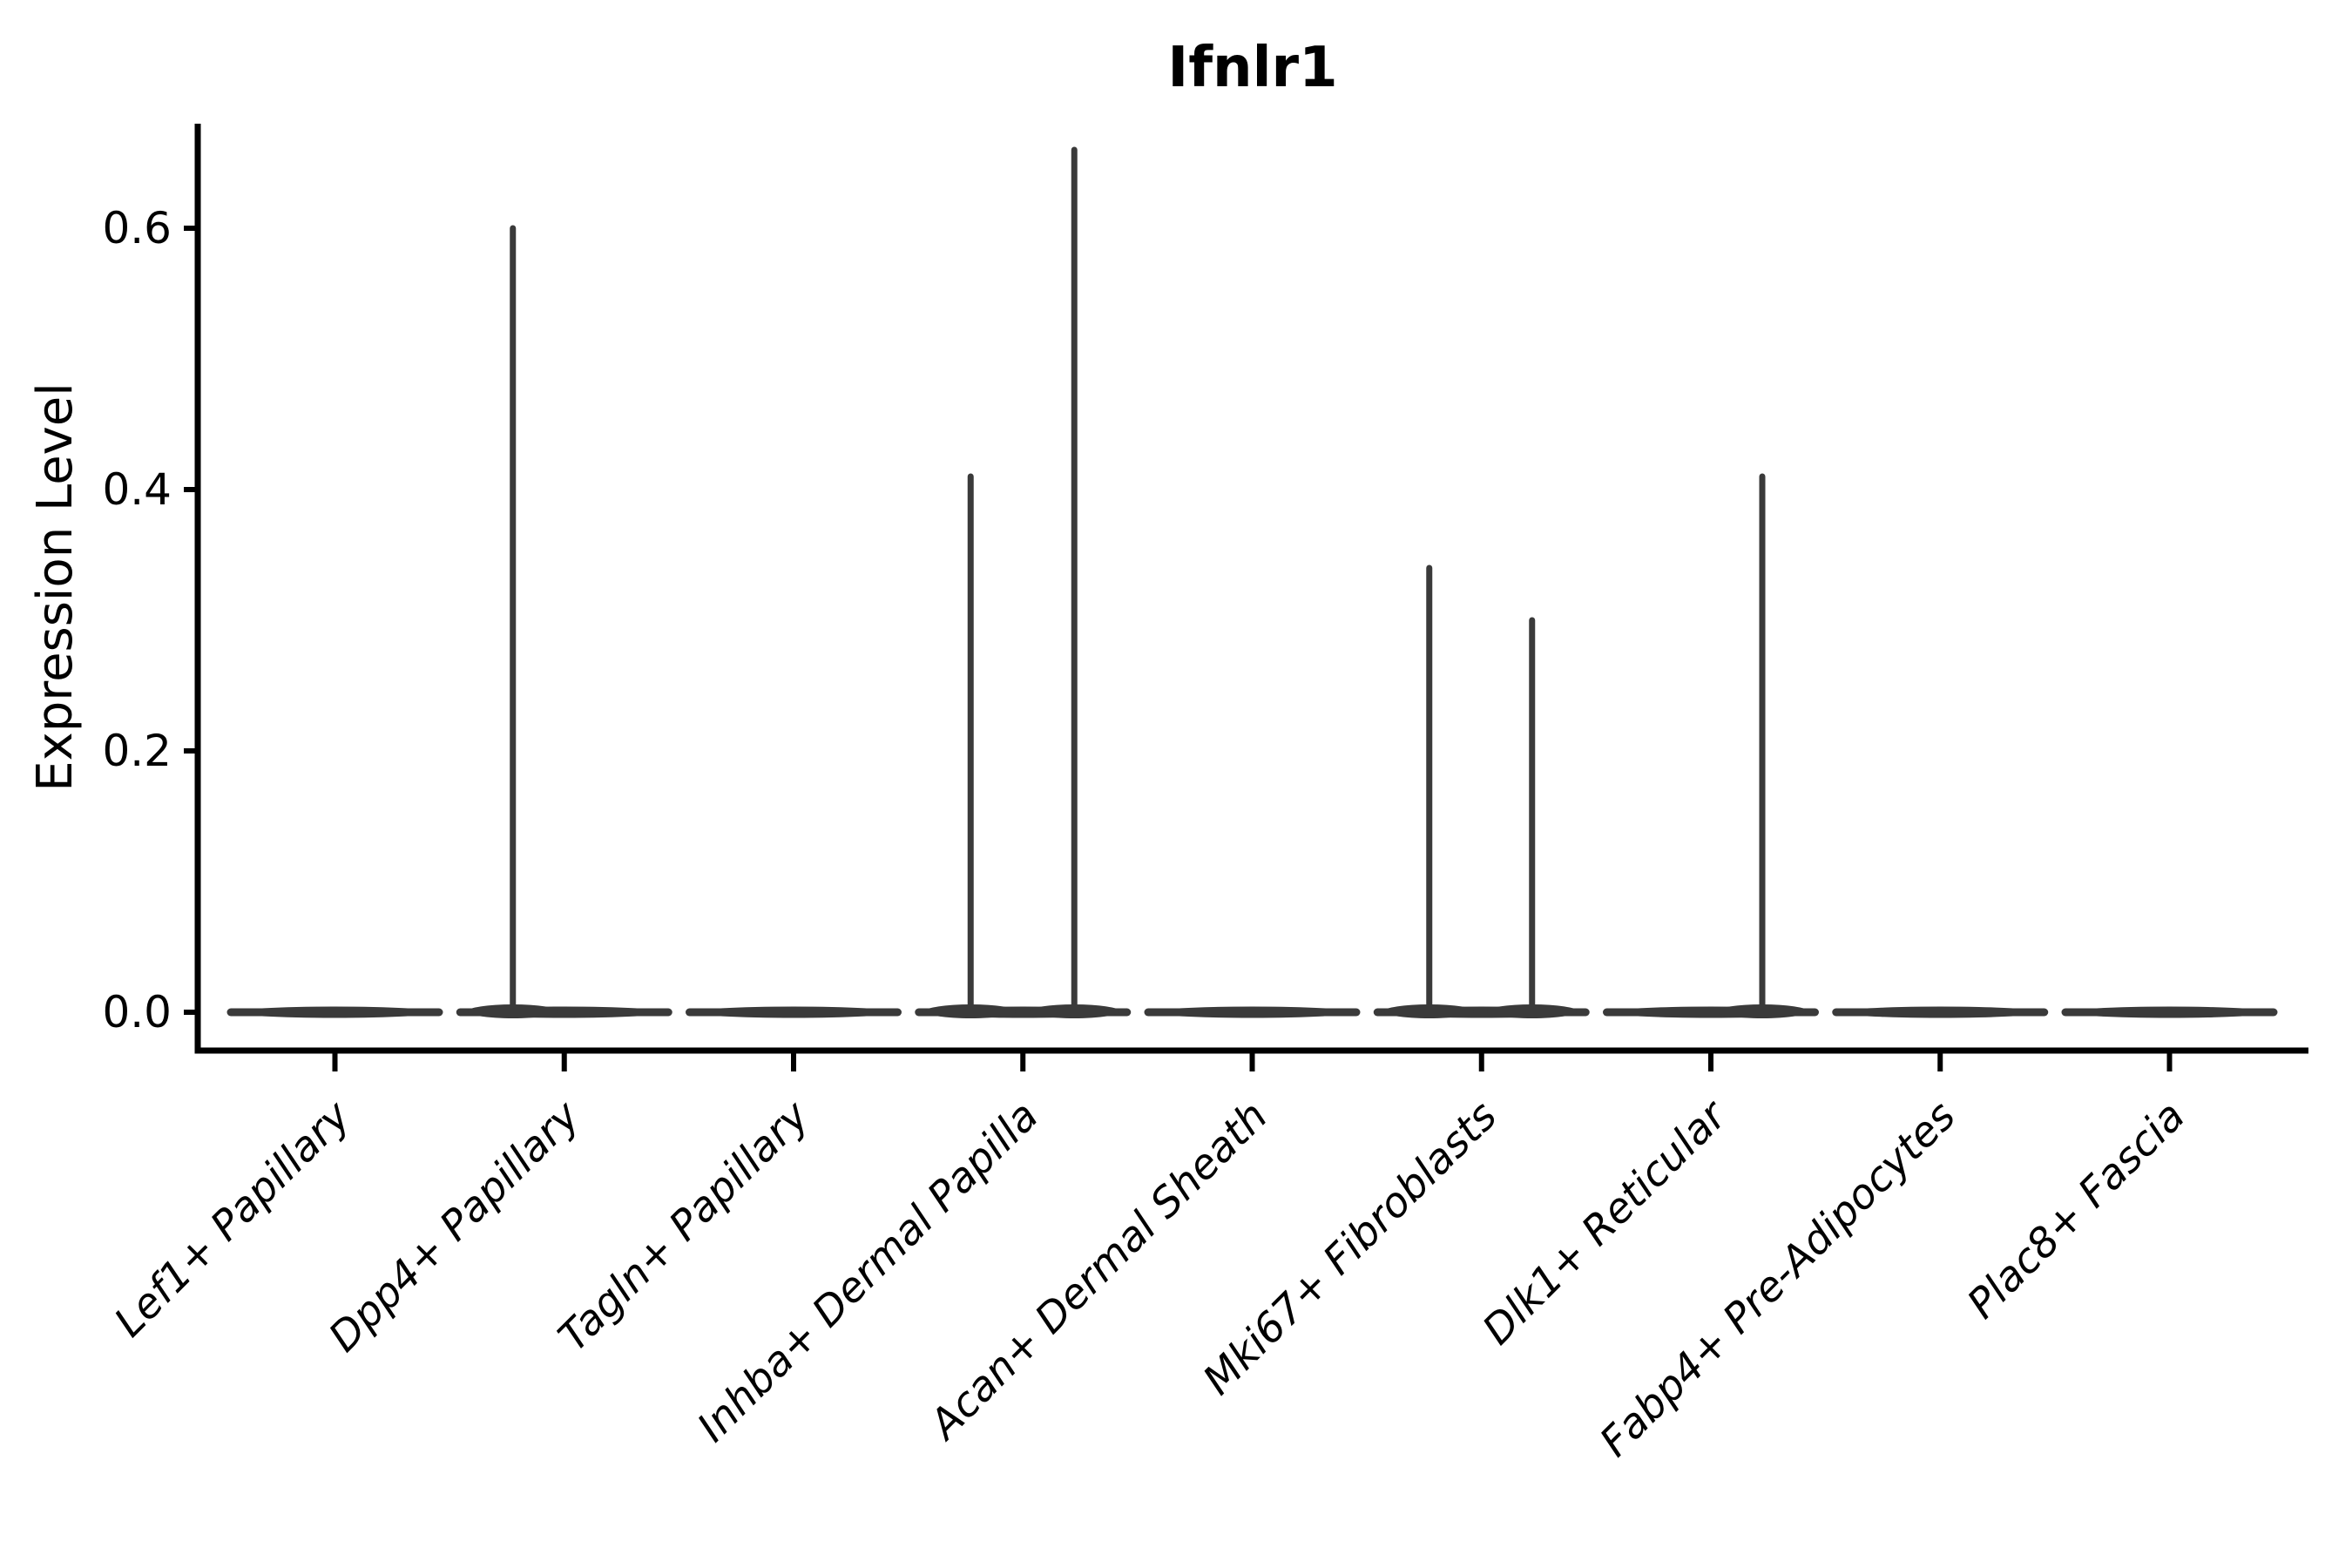 Image resolution: width=2352 pixels, height=1568 pixels. Describe the element at coordinates (137, 751) in the screenshot. I see `y-tick-label: 0.2` at that location.